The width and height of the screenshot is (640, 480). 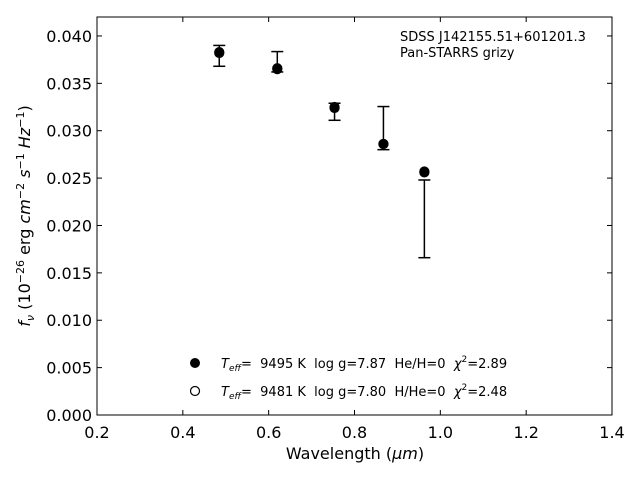 What do you see at coordinates (354, 432) in the screenshot?
I see `x-tick-label: 0.8` at bounding box center [354, 432].